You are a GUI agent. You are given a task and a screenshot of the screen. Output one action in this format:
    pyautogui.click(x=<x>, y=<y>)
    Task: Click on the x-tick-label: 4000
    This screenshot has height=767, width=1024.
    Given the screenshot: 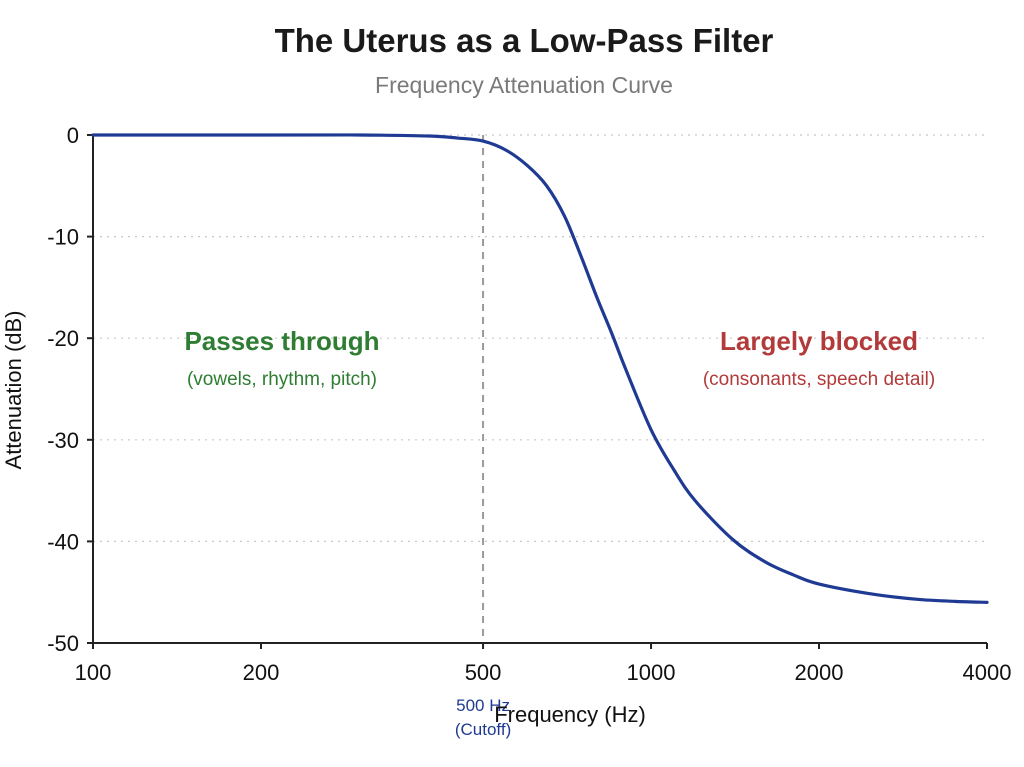 What is the action you would take?
    pyautogui.click(x=987, y=672)
    